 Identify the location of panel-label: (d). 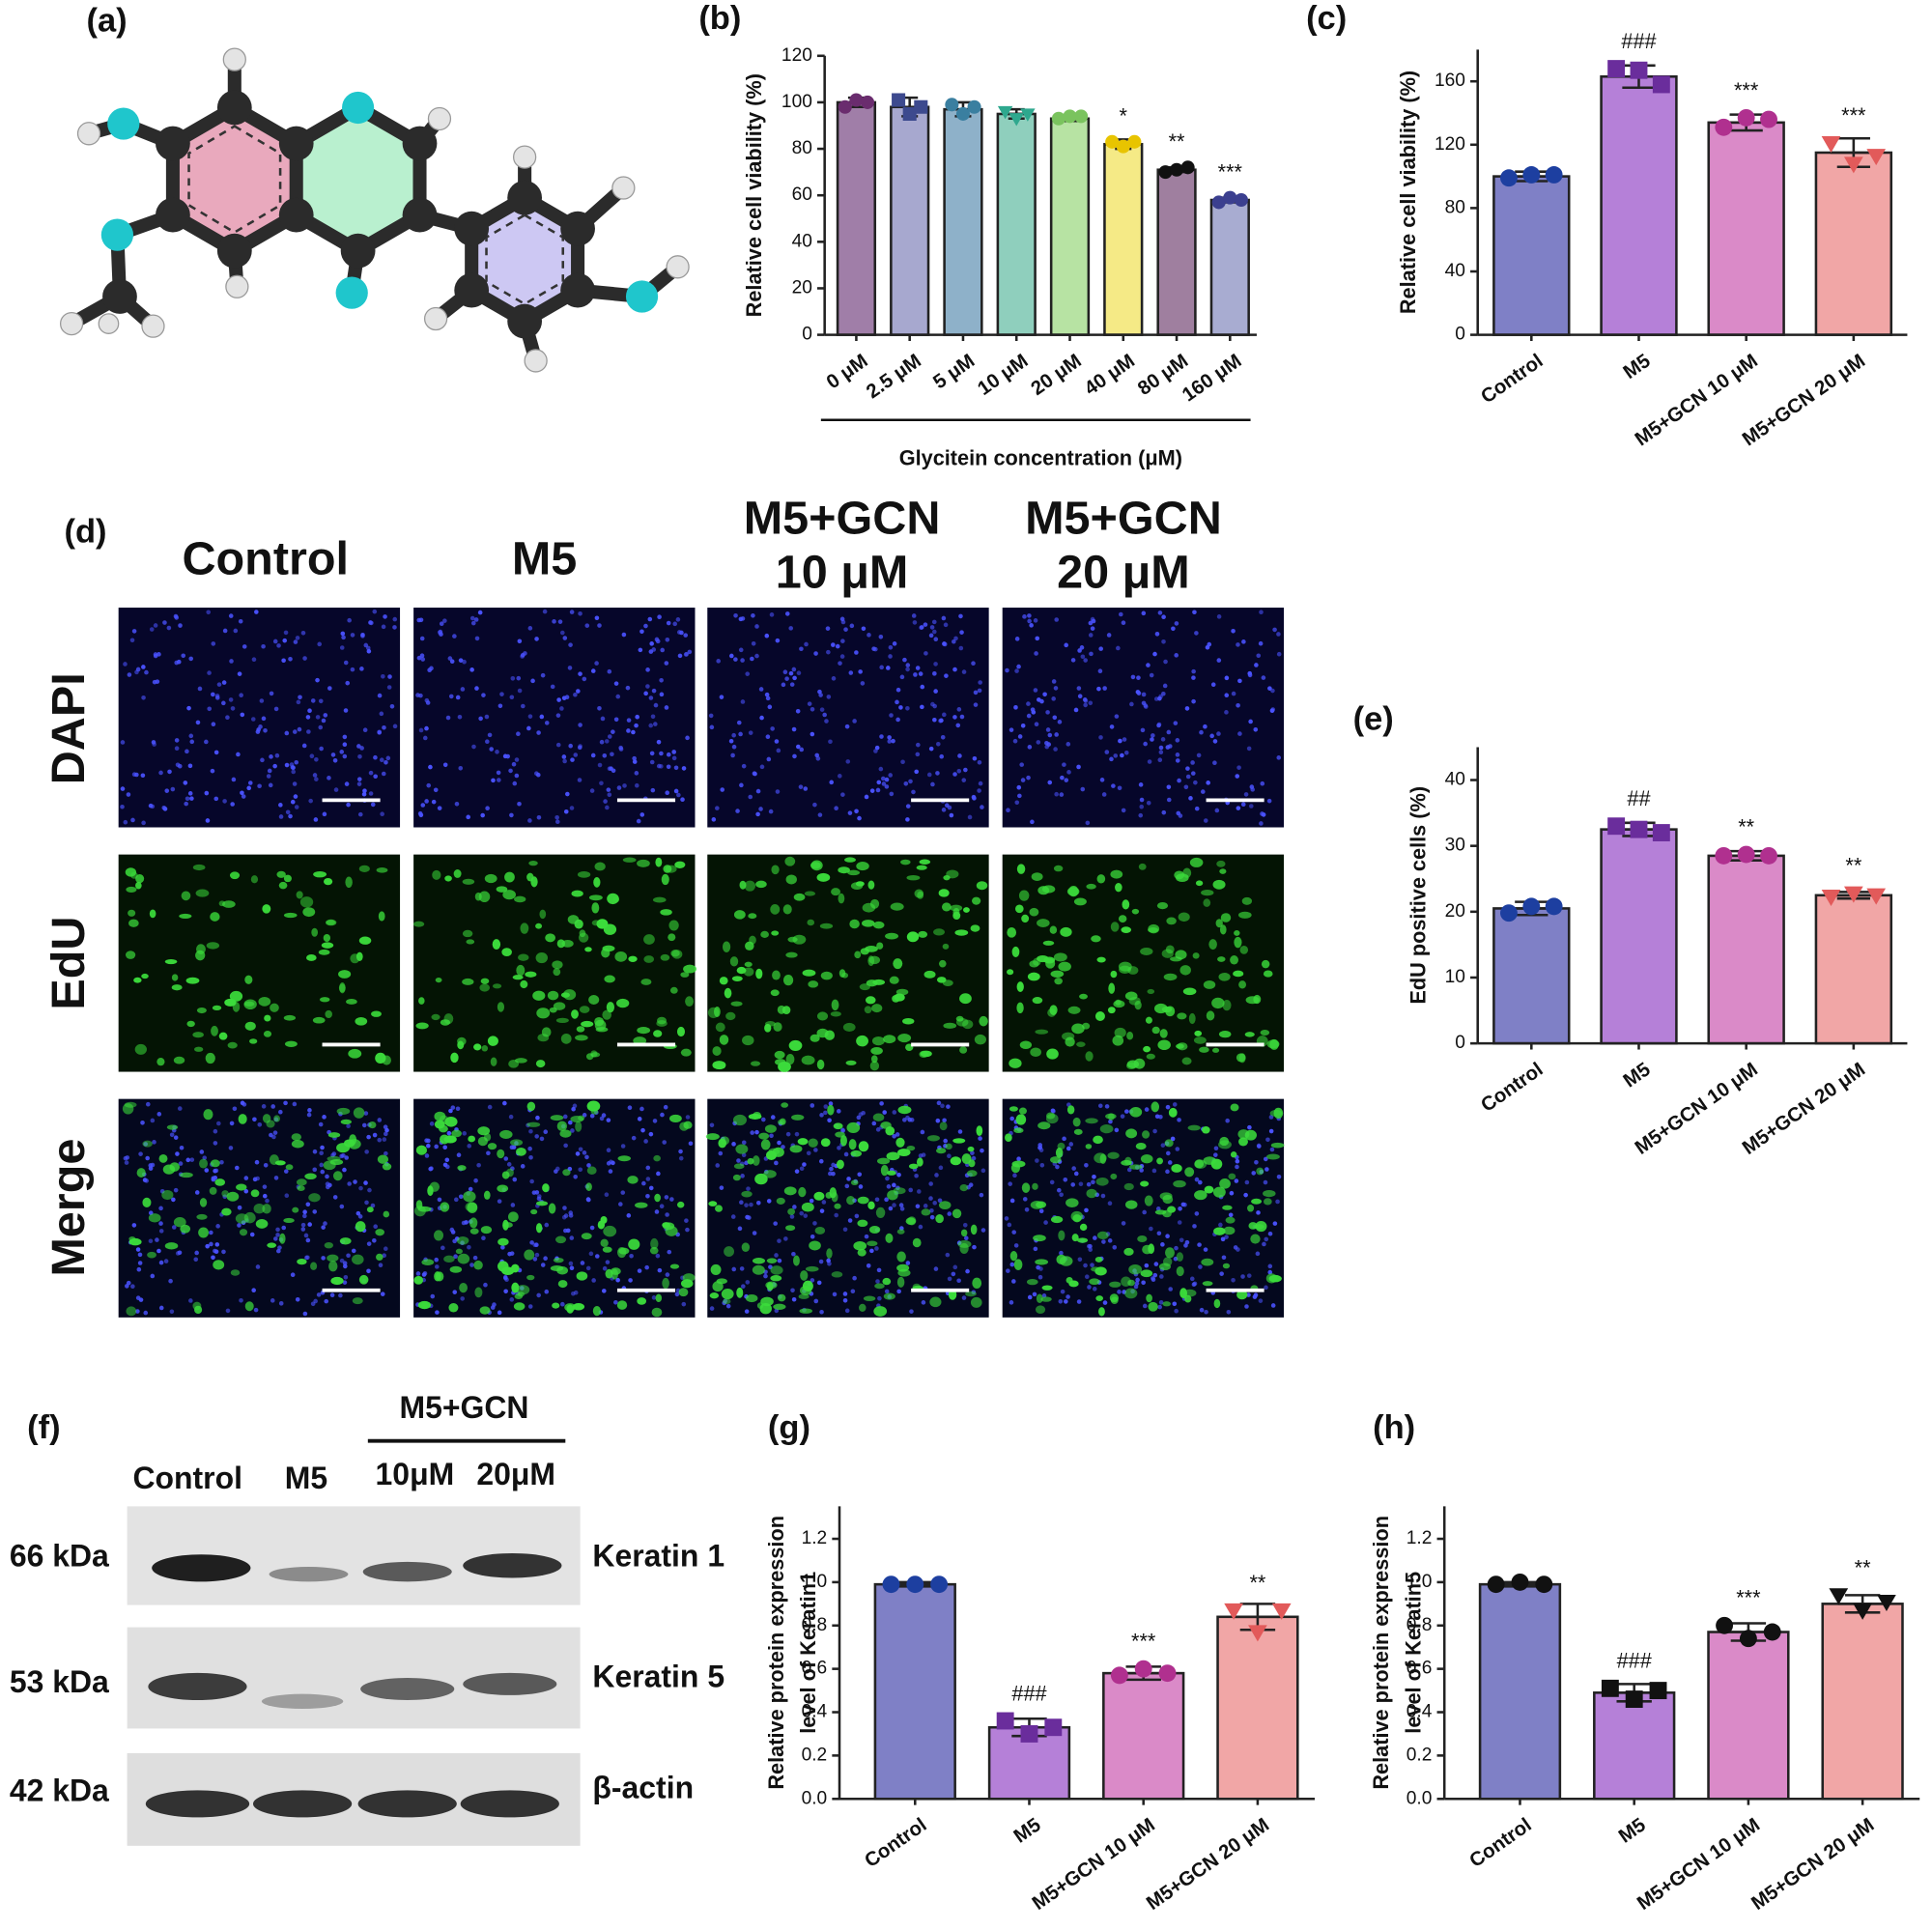
(85, 532).